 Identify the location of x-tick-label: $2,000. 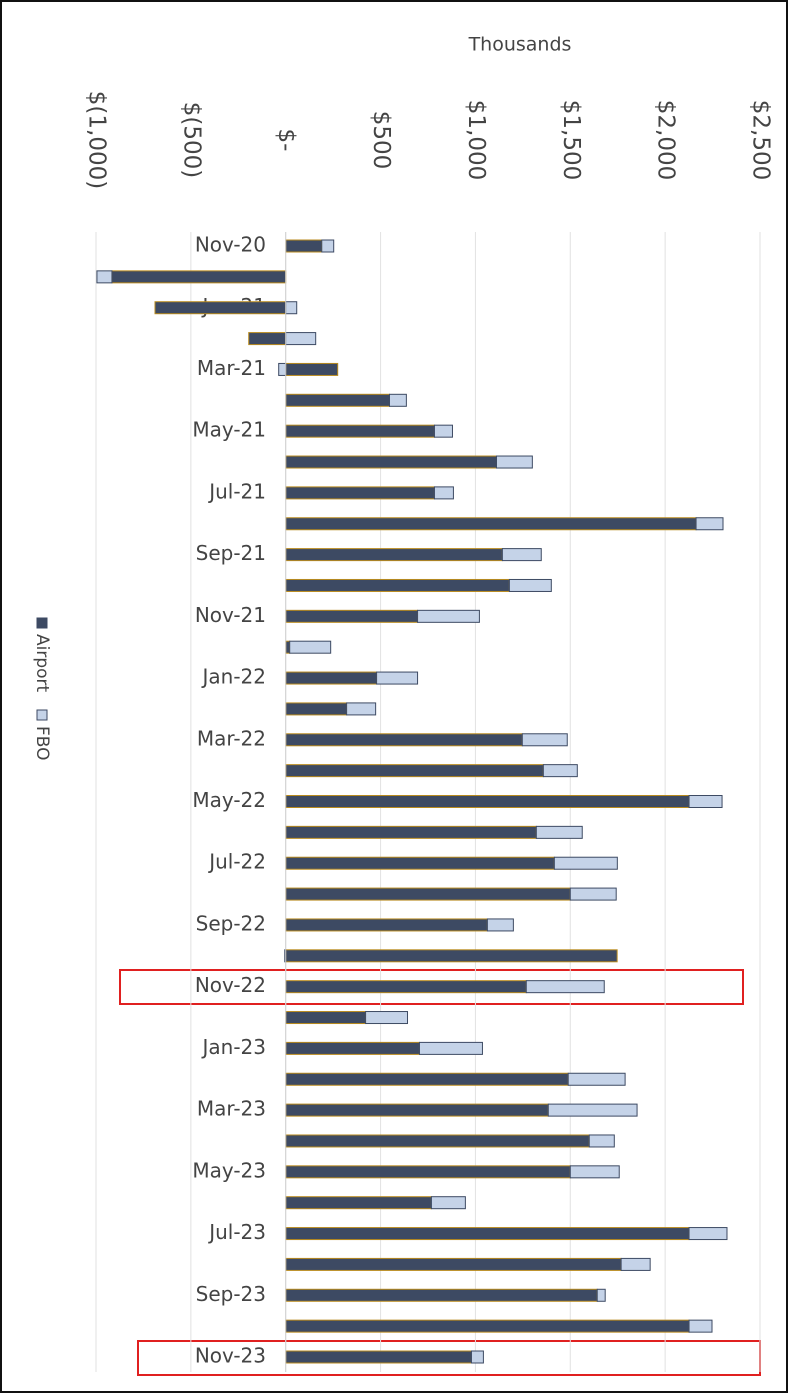
(666, 140).